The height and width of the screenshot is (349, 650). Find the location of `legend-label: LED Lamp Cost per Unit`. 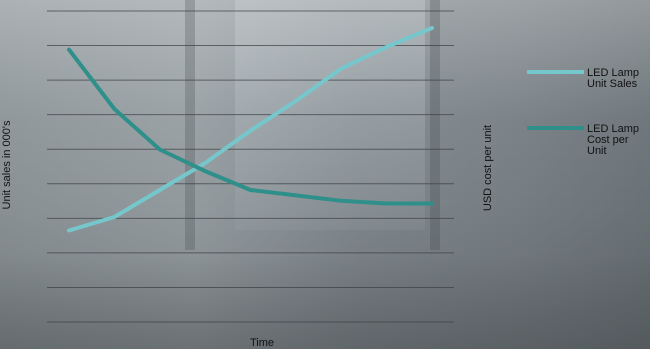

legend-label: LED Lamp Cost per Unit is located at coordinates (613, 140).